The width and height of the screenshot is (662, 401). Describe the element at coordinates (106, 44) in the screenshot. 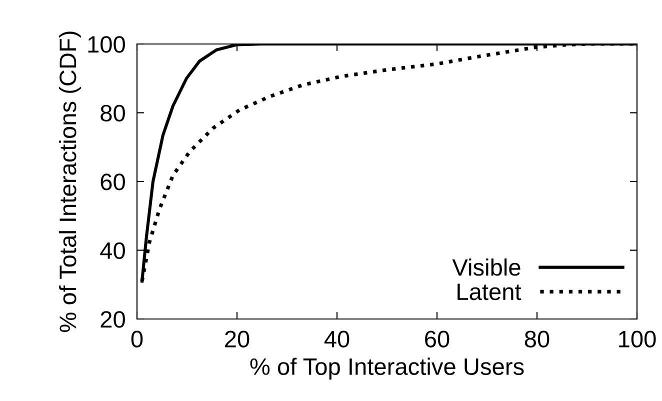

I see `y-tick-label: 100` at that location.